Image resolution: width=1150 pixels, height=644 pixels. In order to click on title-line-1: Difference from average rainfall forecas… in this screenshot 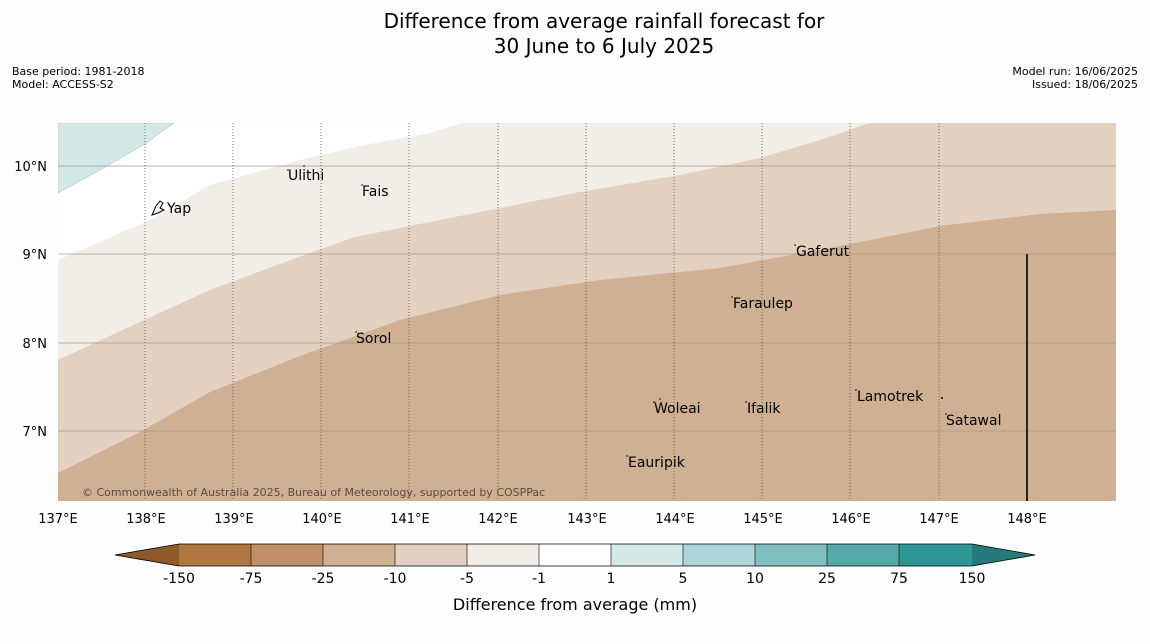, I will do `click(604, 21)`.